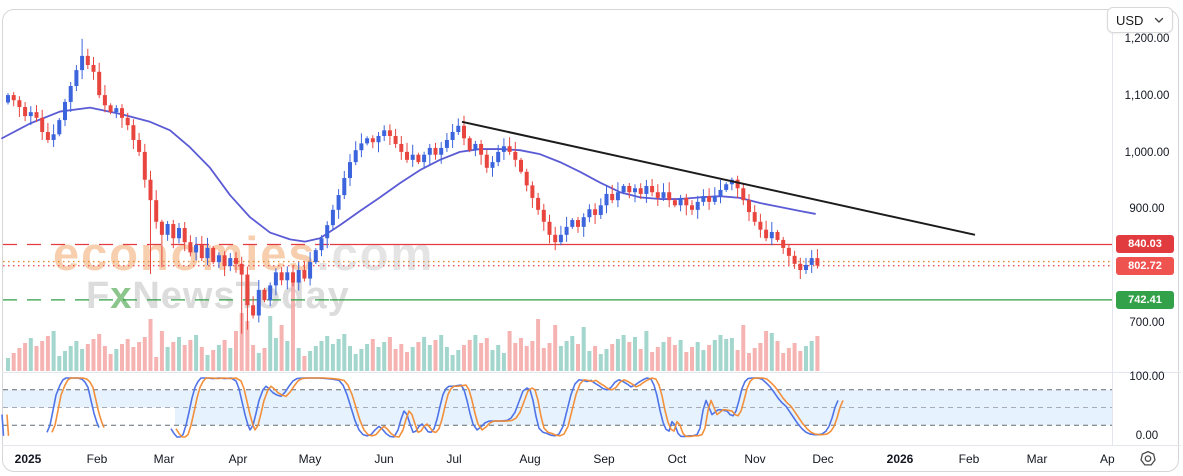 The width and height of the screenshot is (1183, 476). What do you see at coordinates (1147, 152) in the screenshot?
I see `price-tick-1000: 1,000.00` at bounding box center [1147, 152].